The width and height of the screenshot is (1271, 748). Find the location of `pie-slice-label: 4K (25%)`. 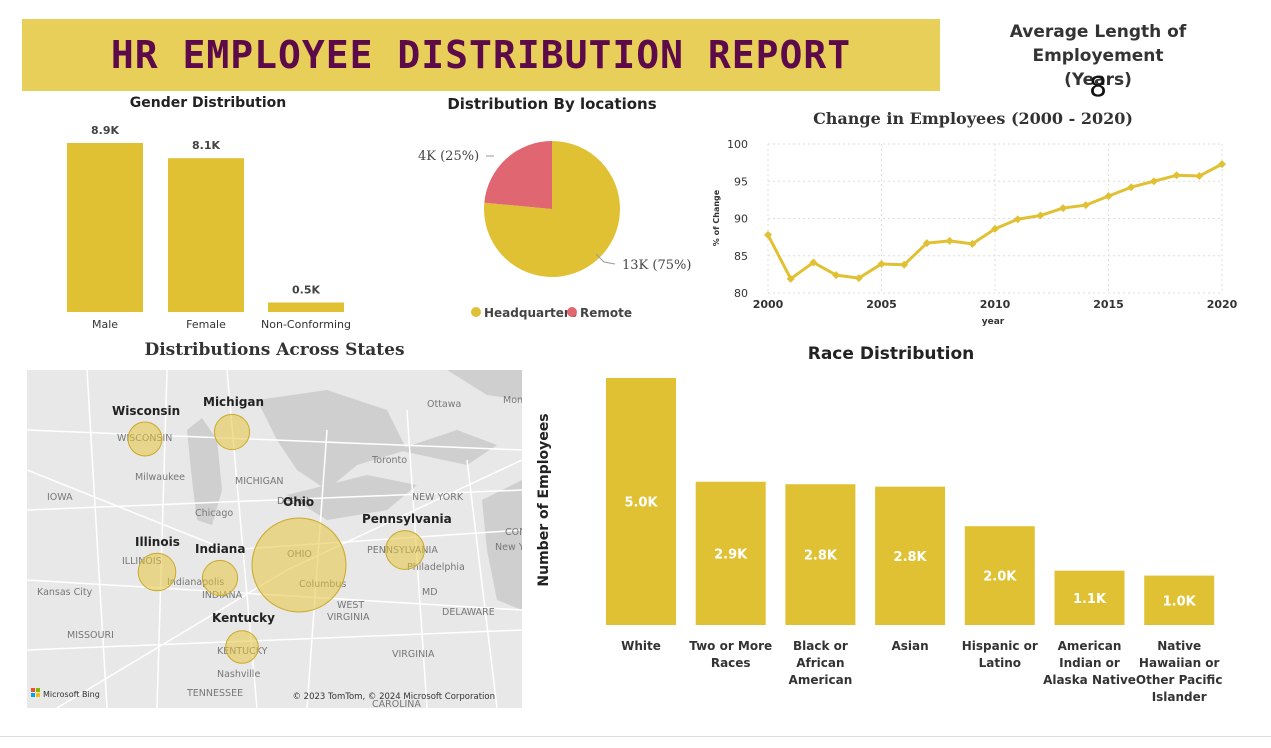

pie-slice-label: 4K (25%) is located at coordinates (448, 156).